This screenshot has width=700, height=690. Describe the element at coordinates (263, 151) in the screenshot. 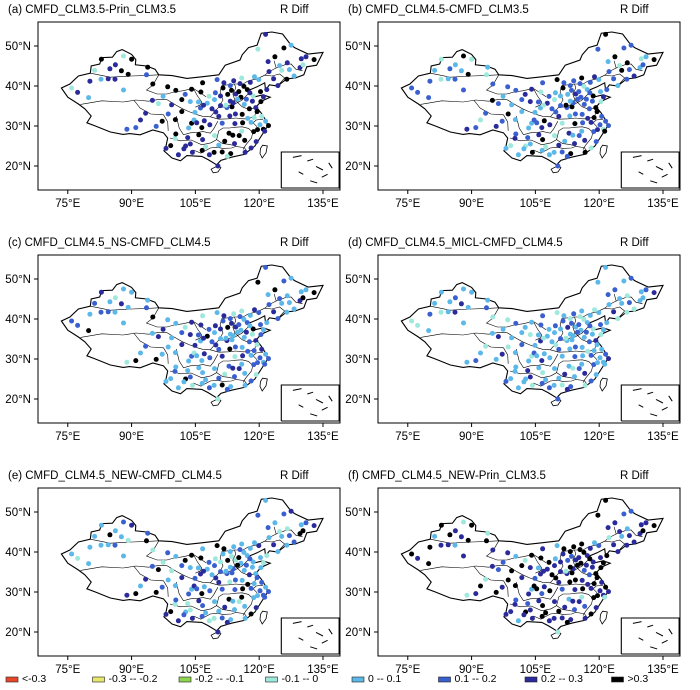

I see `island-outline` at that location.